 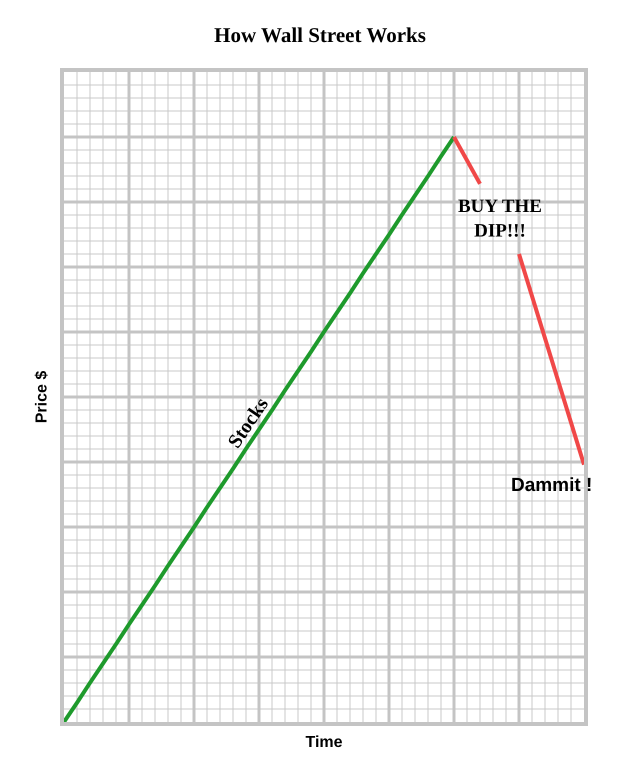 I want to click on annotation: Dammit !, so click(x=551, y=485).